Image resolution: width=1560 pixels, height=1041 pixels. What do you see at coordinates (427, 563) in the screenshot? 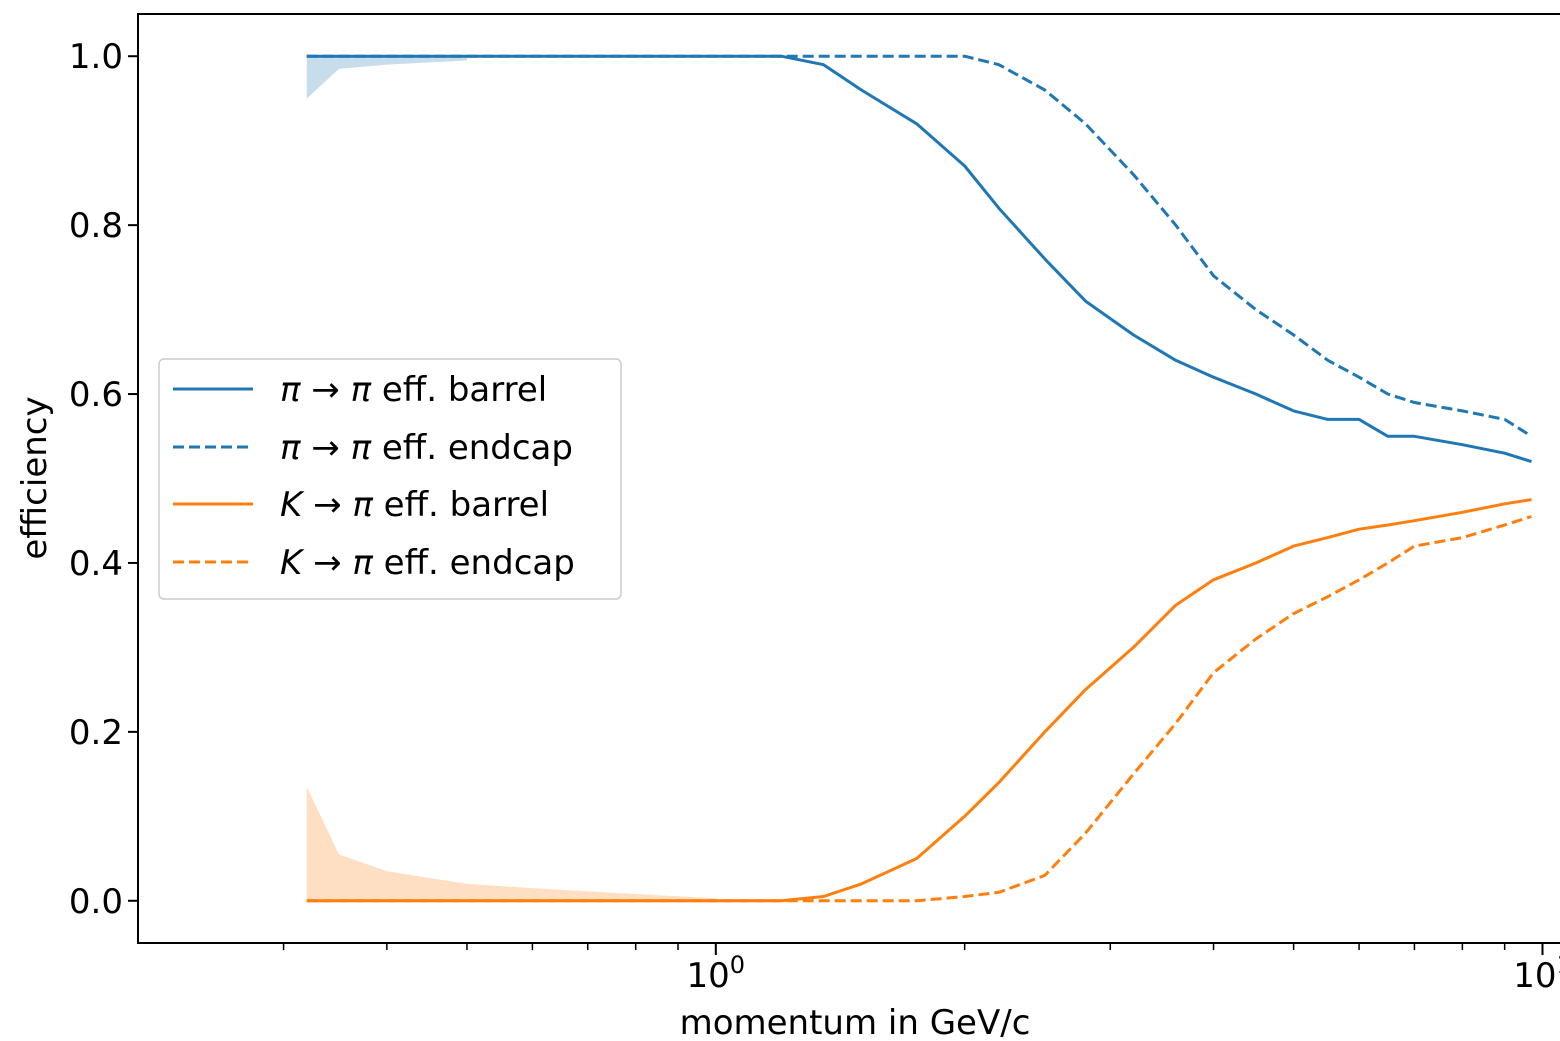
I see `legend-label-3: K → π eff. endcap` at bounding box center [427, 563].